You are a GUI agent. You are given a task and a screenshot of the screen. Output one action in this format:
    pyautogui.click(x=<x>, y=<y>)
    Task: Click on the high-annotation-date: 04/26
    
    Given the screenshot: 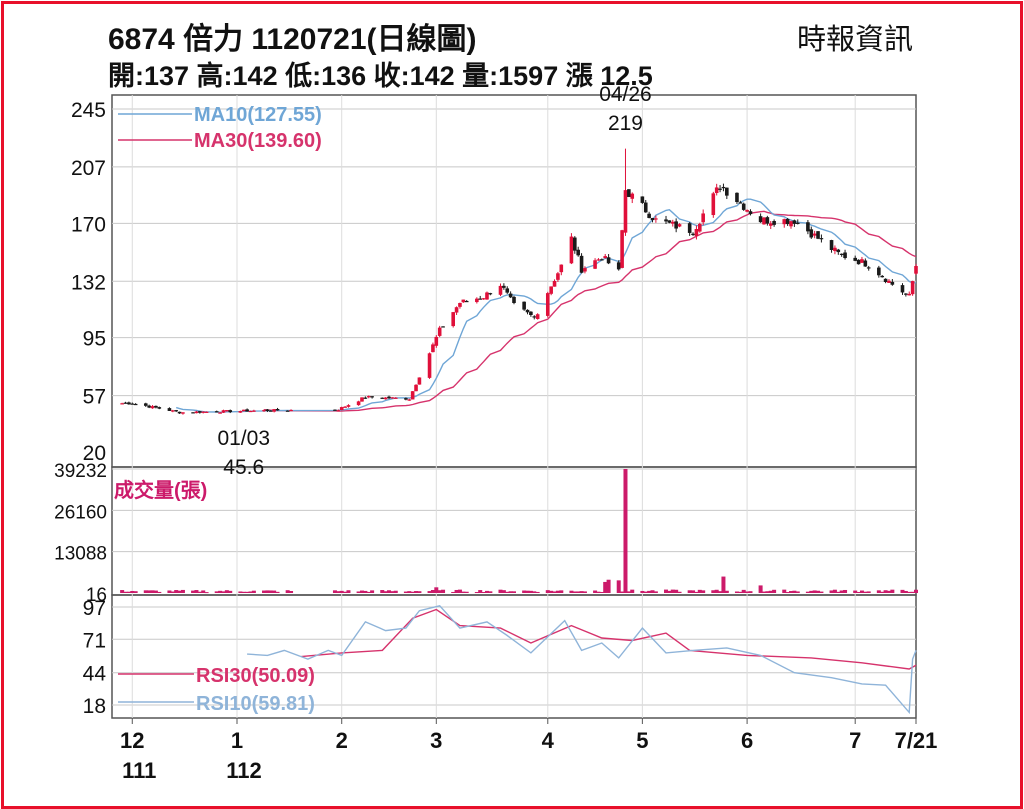 What is the action you would take?
    pyautogui.click(x=625, y=94)
    